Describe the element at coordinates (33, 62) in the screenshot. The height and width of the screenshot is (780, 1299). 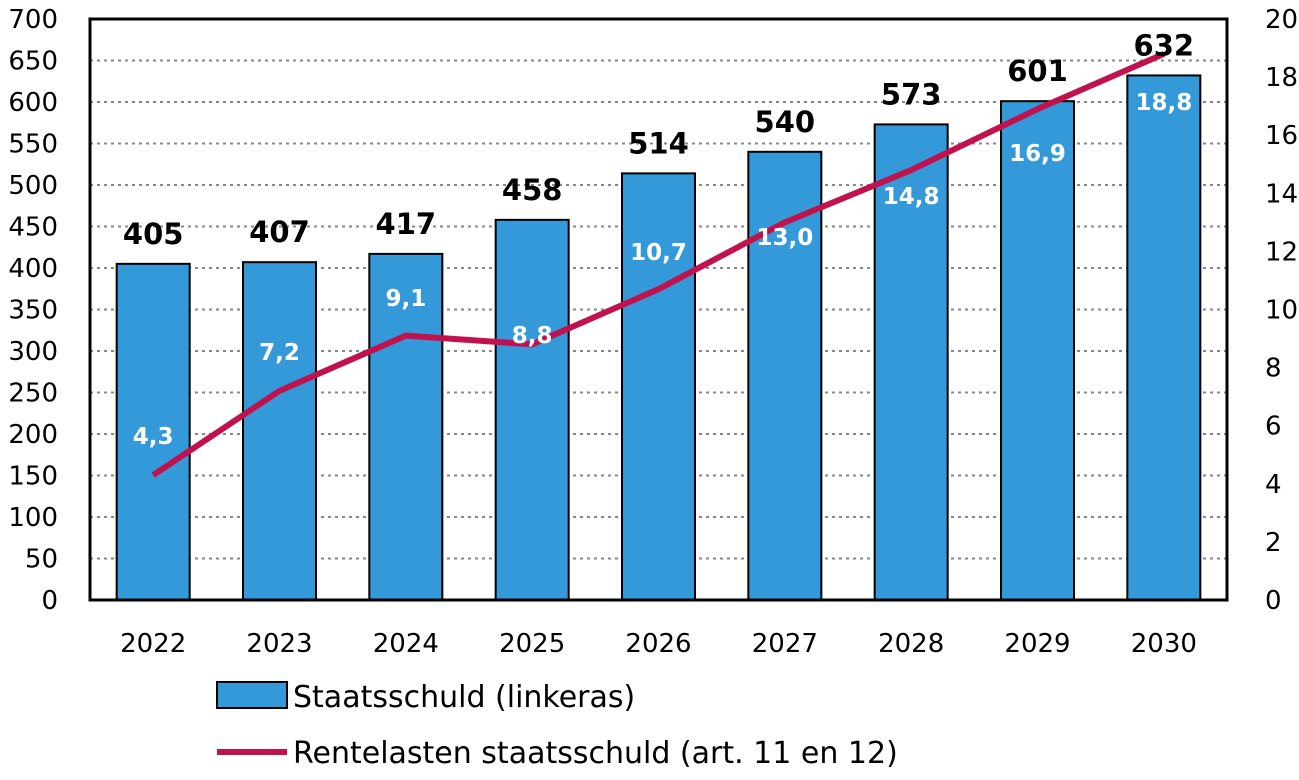
I see `left-tick-label: 650` at that location.